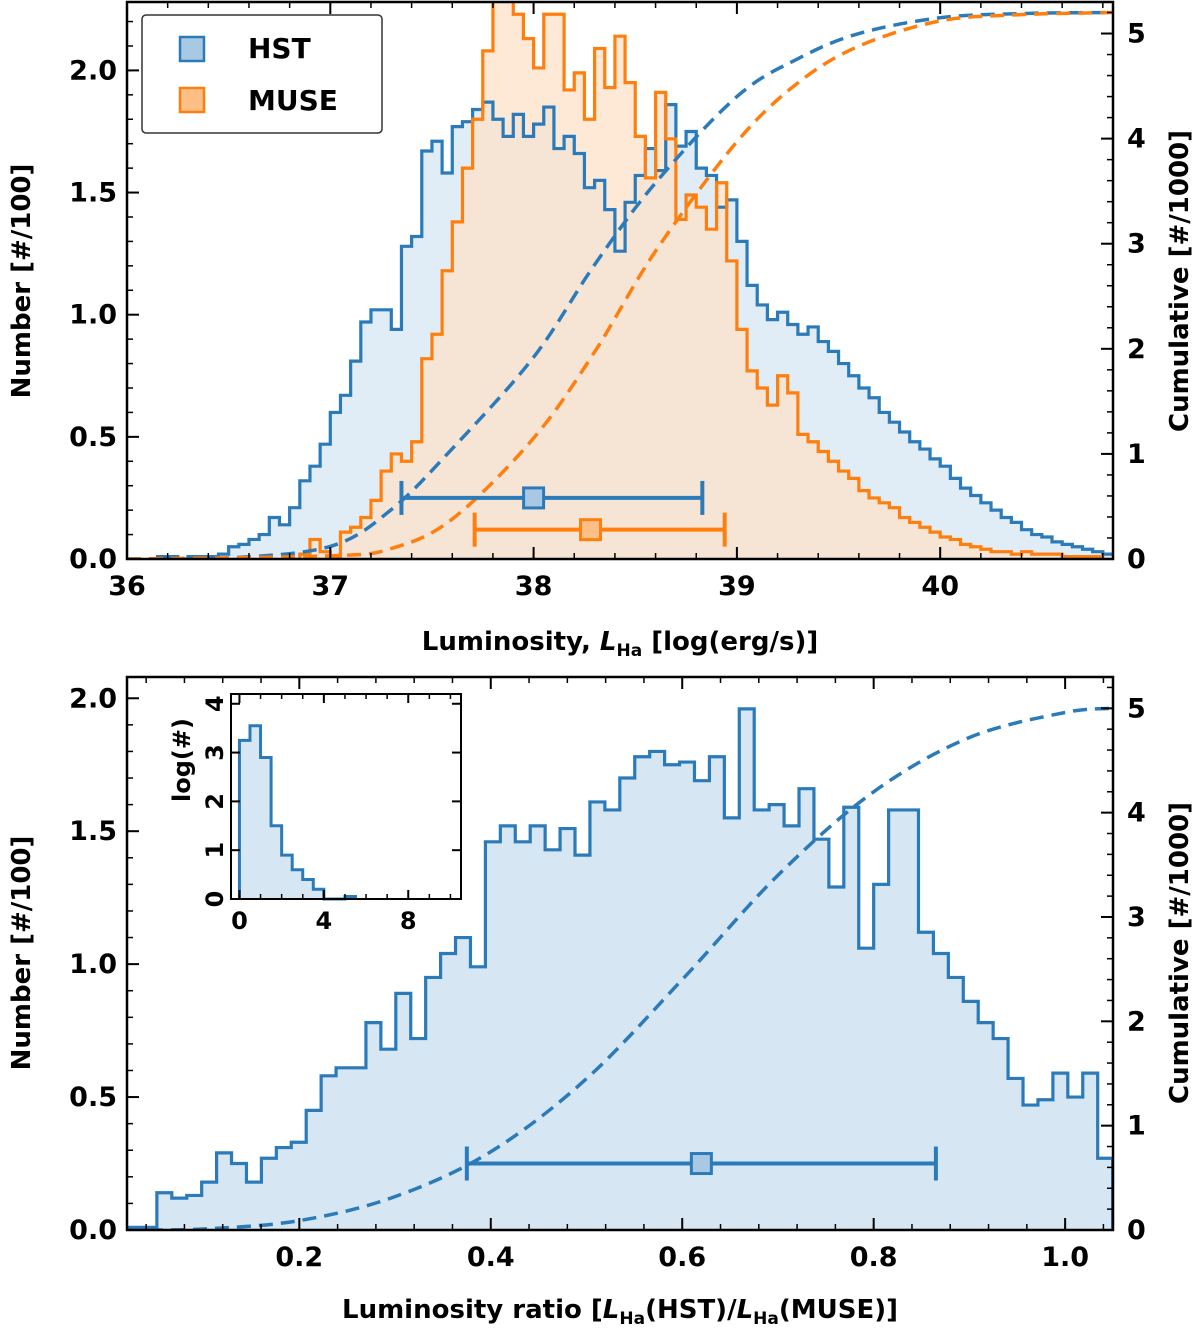  I want to click on inset-histogram-fill, so click(297, 812).